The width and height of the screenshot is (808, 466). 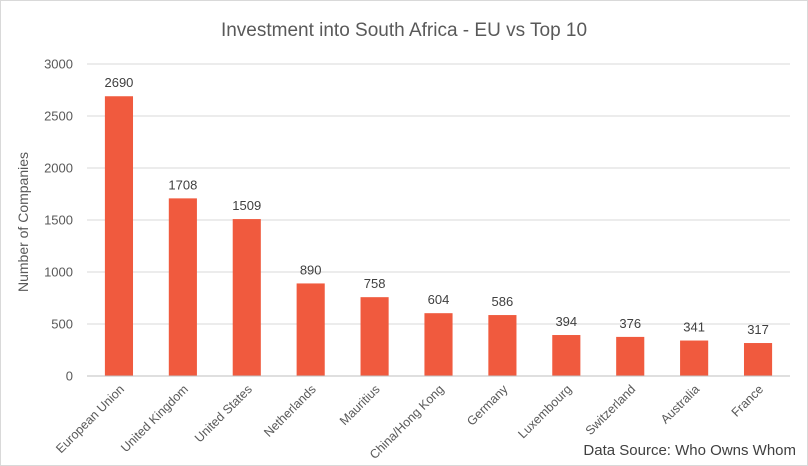 What do you see at coordinates (630, 323) in the screenshot?
I see `data-label: 376` at bounding box center [630, 323].